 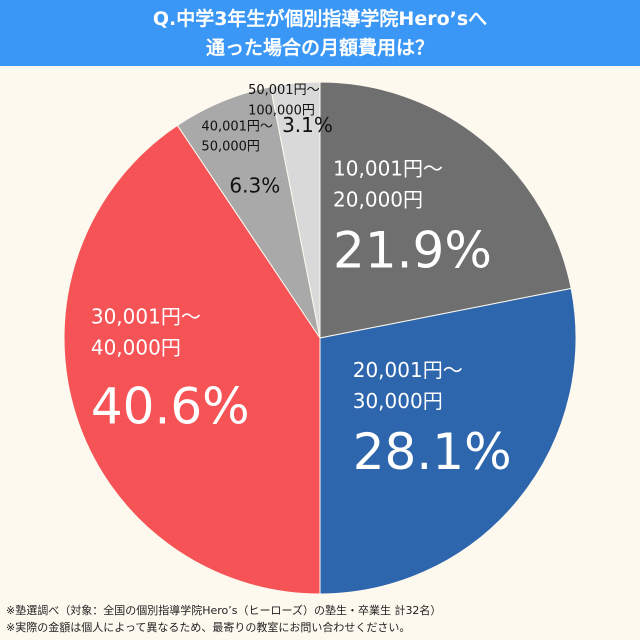 I want to click on chart-title: Q.中学3年生が個別指導学院Hero’sへ 通った場合の月額費用は？, so click(x=320, y=33).